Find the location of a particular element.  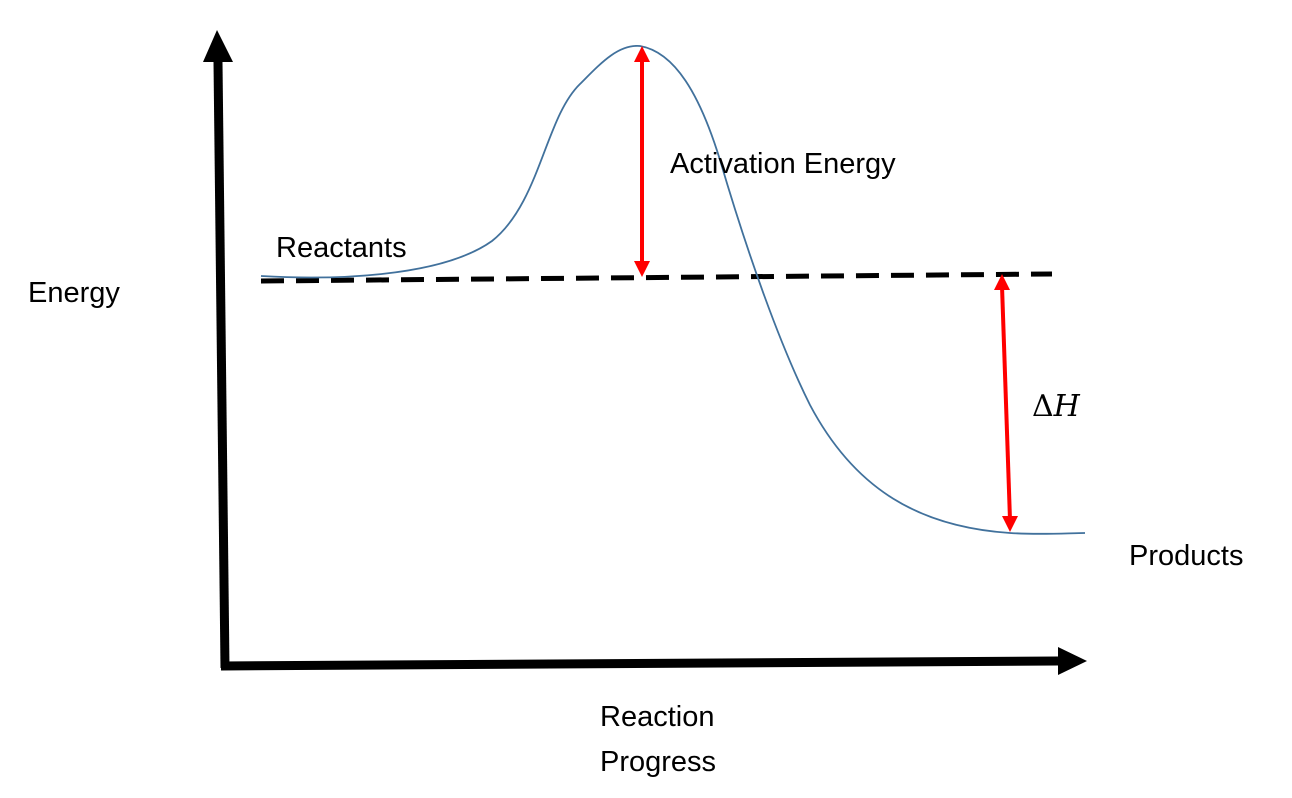

enthalpy-variable: H is located at coordinates (1067, 406).